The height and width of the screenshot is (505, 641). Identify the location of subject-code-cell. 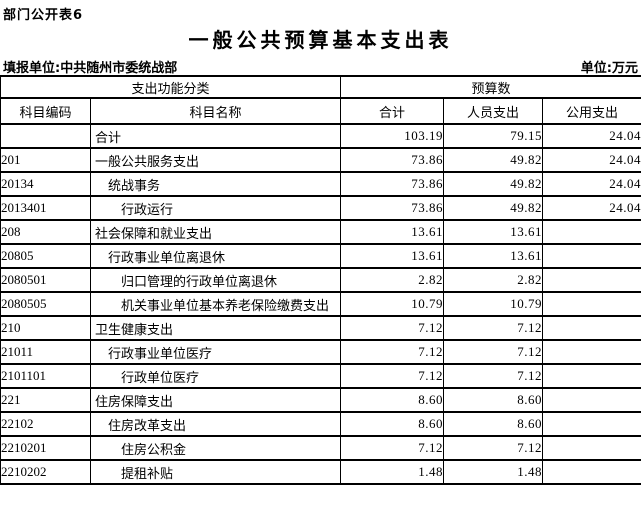
(45, 136).